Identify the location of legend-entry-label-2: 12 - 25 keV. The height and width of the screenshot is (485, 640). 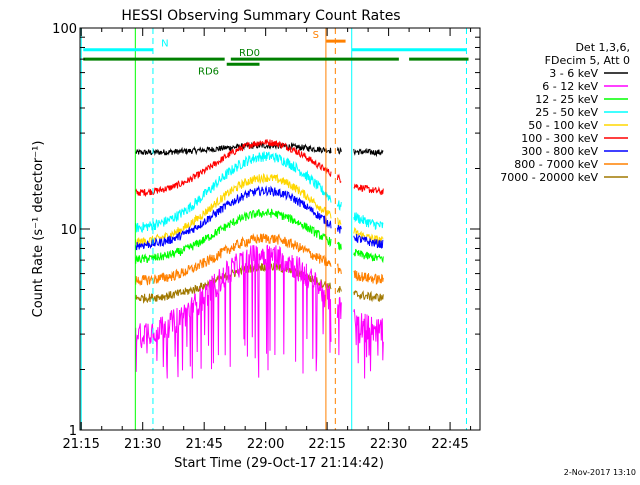
(566, 99).